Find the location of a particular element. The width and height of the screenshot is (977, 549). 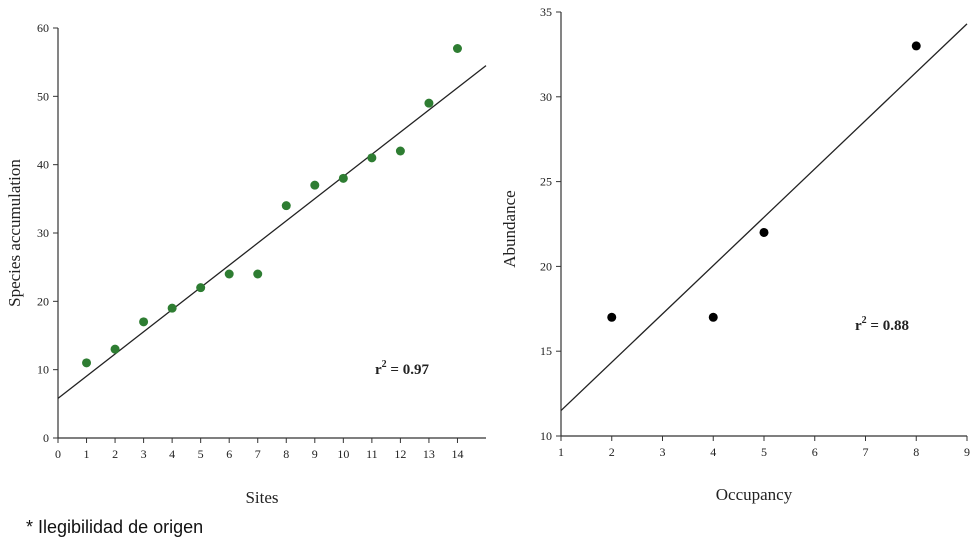

left-y-tick-label: 10 is located at coordinates (43, 370).